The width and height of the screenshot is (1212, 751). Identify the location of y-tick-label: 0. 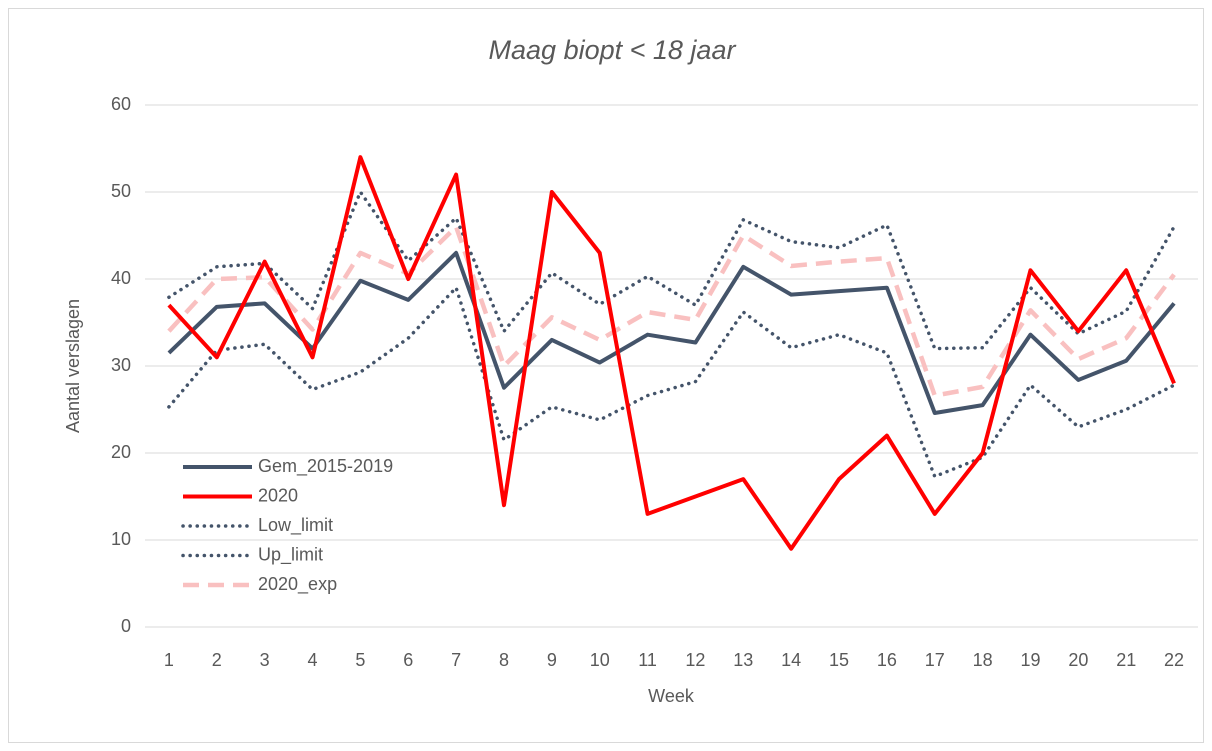
(126, 626).